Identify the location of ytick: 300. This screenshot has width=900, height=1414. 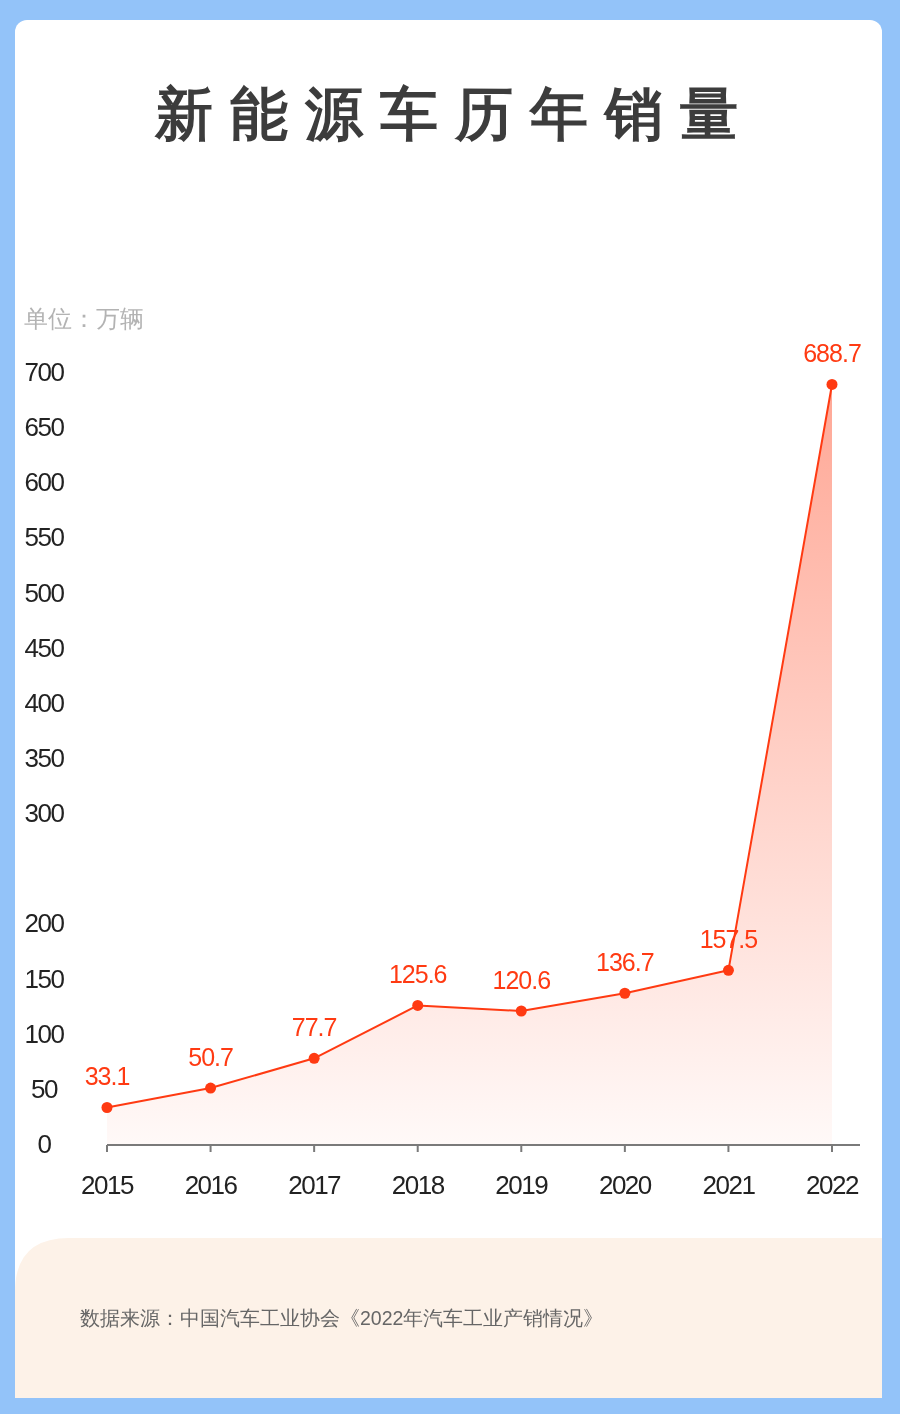
(44, 813).